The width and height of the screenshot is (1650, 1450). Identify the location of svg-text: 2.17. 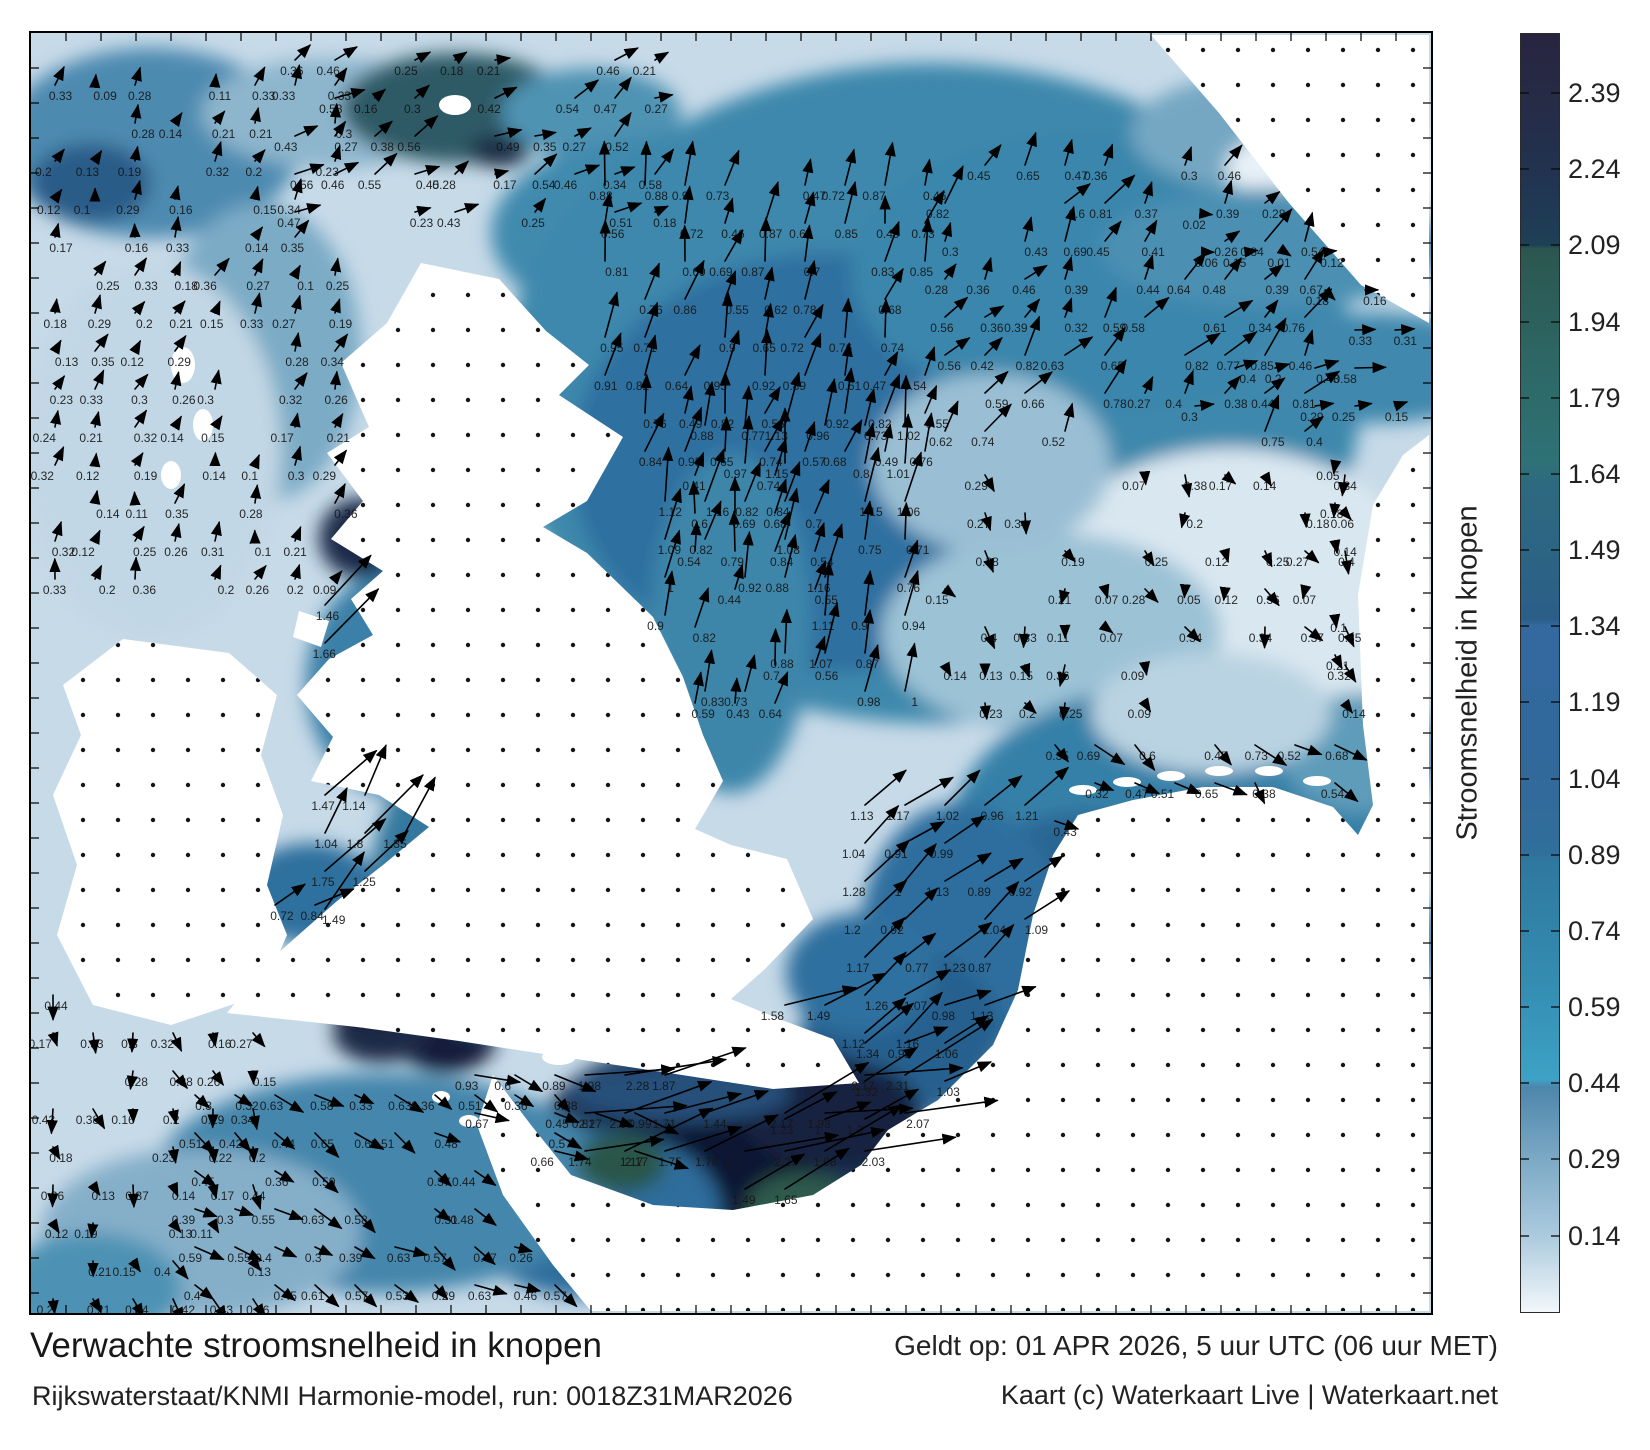
(863, 1086).